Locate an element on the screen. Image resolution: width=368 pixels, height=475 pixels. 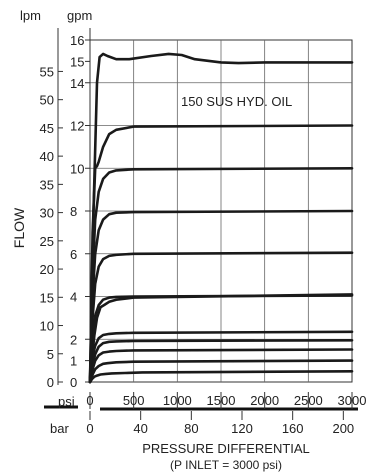
lpm-tick-label: 50 is located at coordinates (47, 100).